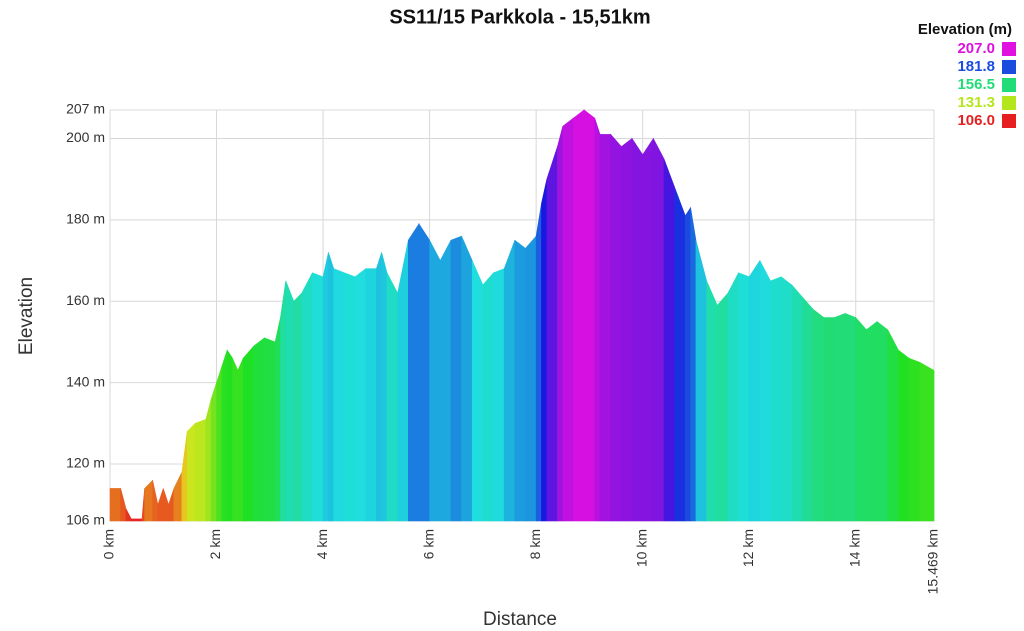  I want to click on legend-label: 156.5, so click(976, 84).